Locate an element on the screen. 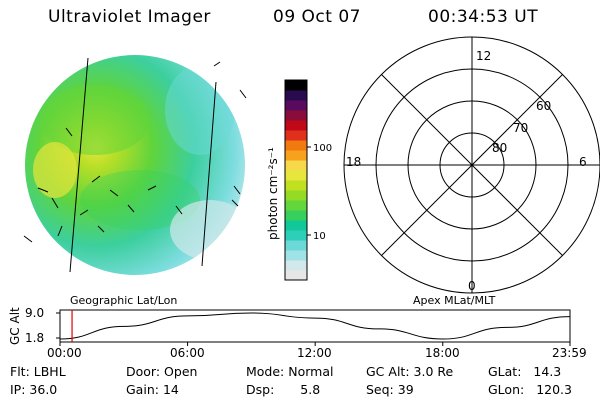  dsp-value: 5.8 is located at coordinates (310, 389).